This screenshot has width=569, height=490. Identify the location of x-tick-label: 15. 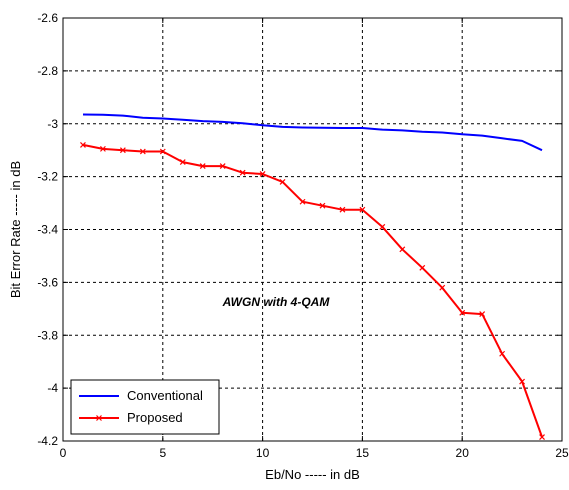
(363, 453).